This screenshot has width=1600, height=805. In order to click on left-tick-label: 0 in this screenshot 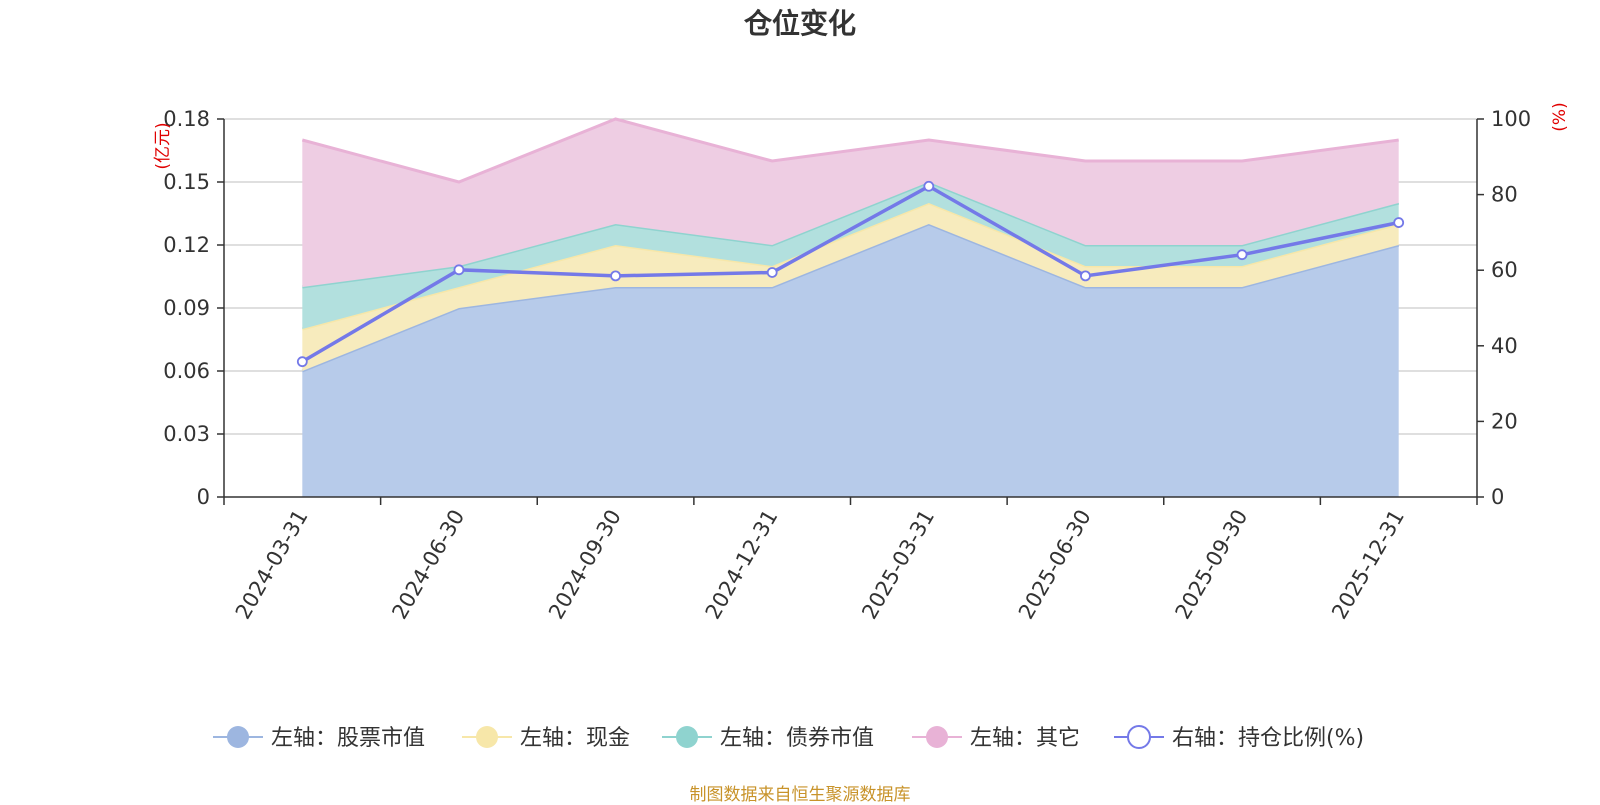, I will do `click(203, 497)`.